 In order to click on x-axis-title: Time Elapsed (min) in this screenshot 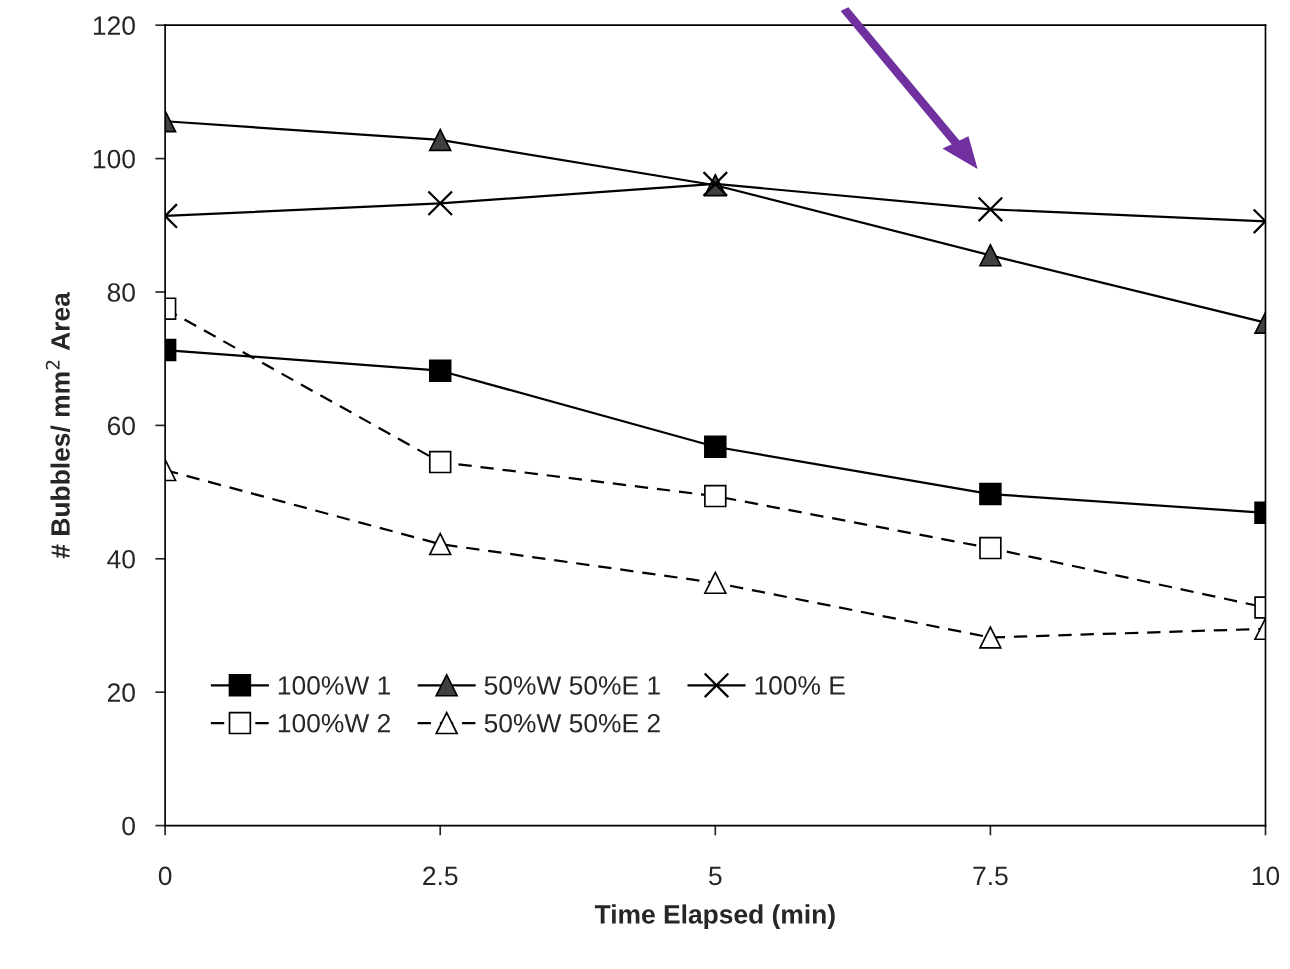, I will do `click(714, 916)`.